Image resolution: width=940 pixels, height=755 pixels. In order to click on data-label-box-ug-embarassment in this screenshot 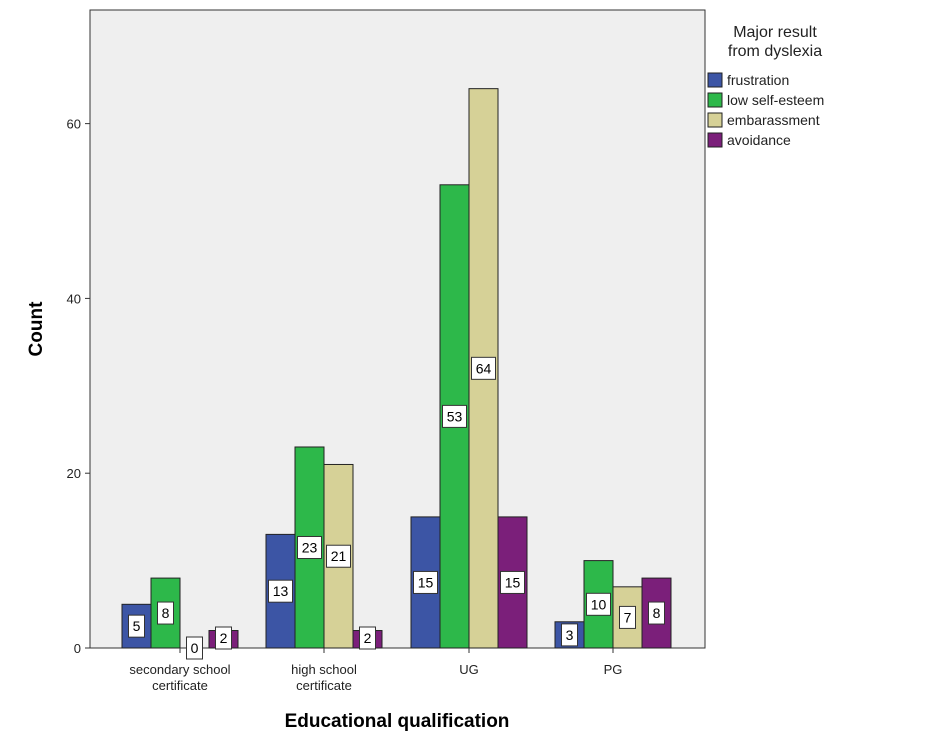, I will do `click(483, 368)`.